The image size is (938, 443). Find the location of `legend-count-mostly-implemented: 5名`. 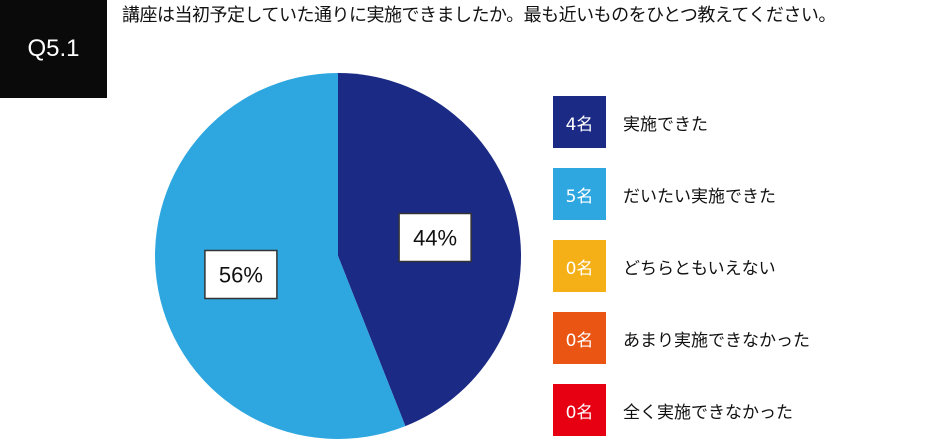

legend-count-mostly-implemented: 5名 is located at coordinates (579, 196).